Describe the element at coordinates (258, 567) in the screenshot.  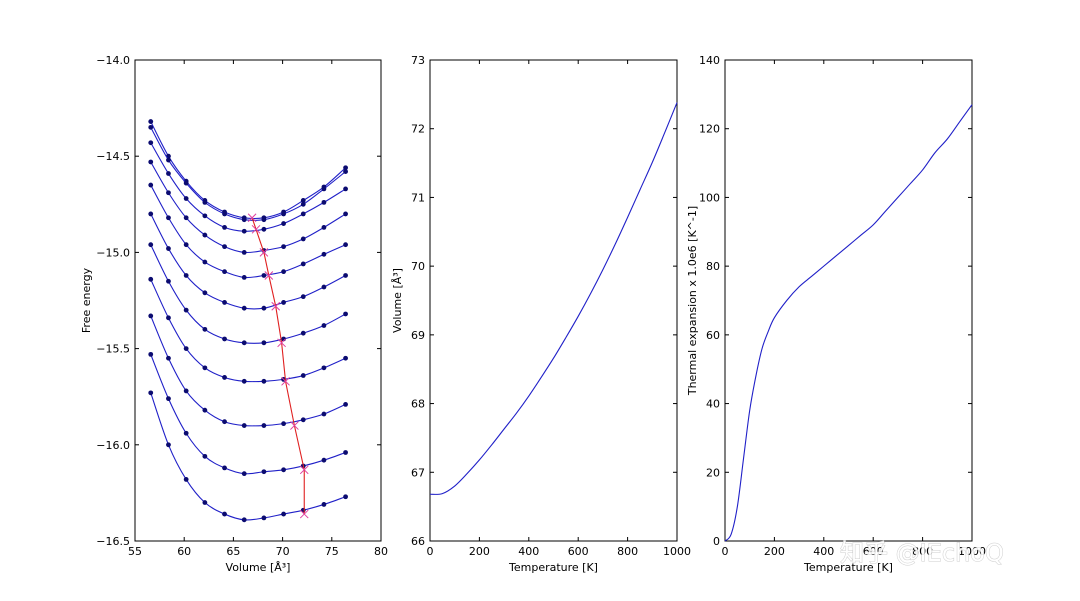
I see `x-axis-label: Volume [Å³]` at that location.